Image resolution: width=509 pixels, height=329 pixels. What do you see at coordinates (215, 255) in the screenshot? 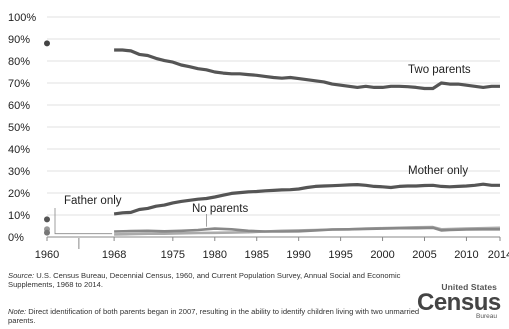
I see `x-tick-label: 1980` at bounding box center [215, 255].